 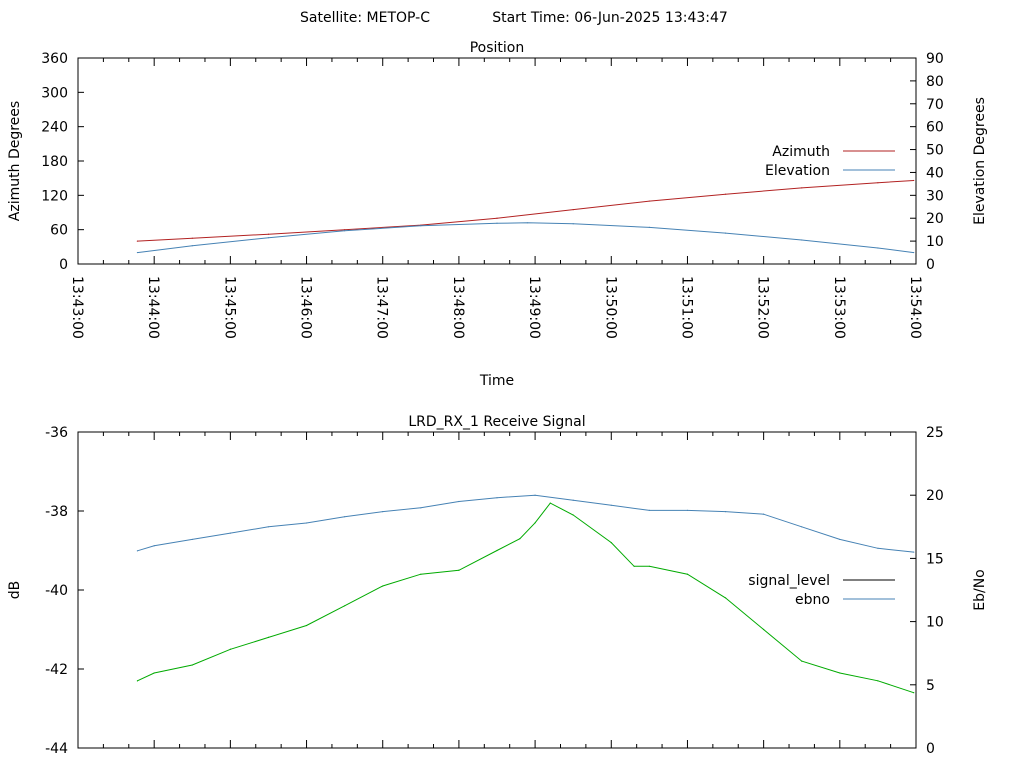 What do you see at coordinates (686, 307) in the screenshot?
I see `x-tick-label: 13:51:00` at bounding box center [686, 307].